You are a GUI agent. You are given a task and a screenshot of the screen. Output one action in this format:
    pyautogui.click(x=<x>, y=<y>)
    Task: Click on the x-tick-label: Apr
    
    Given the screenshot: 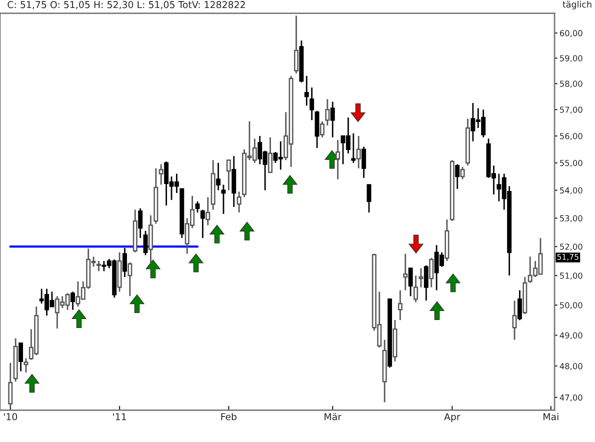 What is the action you would take?
    pyautogui.click(x=452, y=417)
    